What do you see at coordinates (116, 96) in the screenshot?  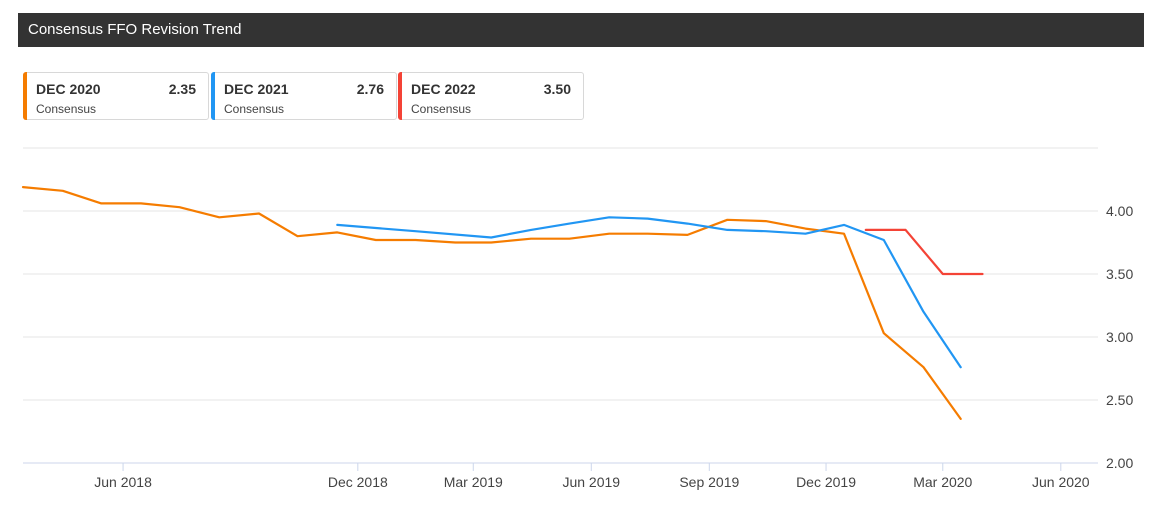 I see `legend-card-dec-2020: DEC 2020 2.35 Consensus` at bounding box center [116, 96].